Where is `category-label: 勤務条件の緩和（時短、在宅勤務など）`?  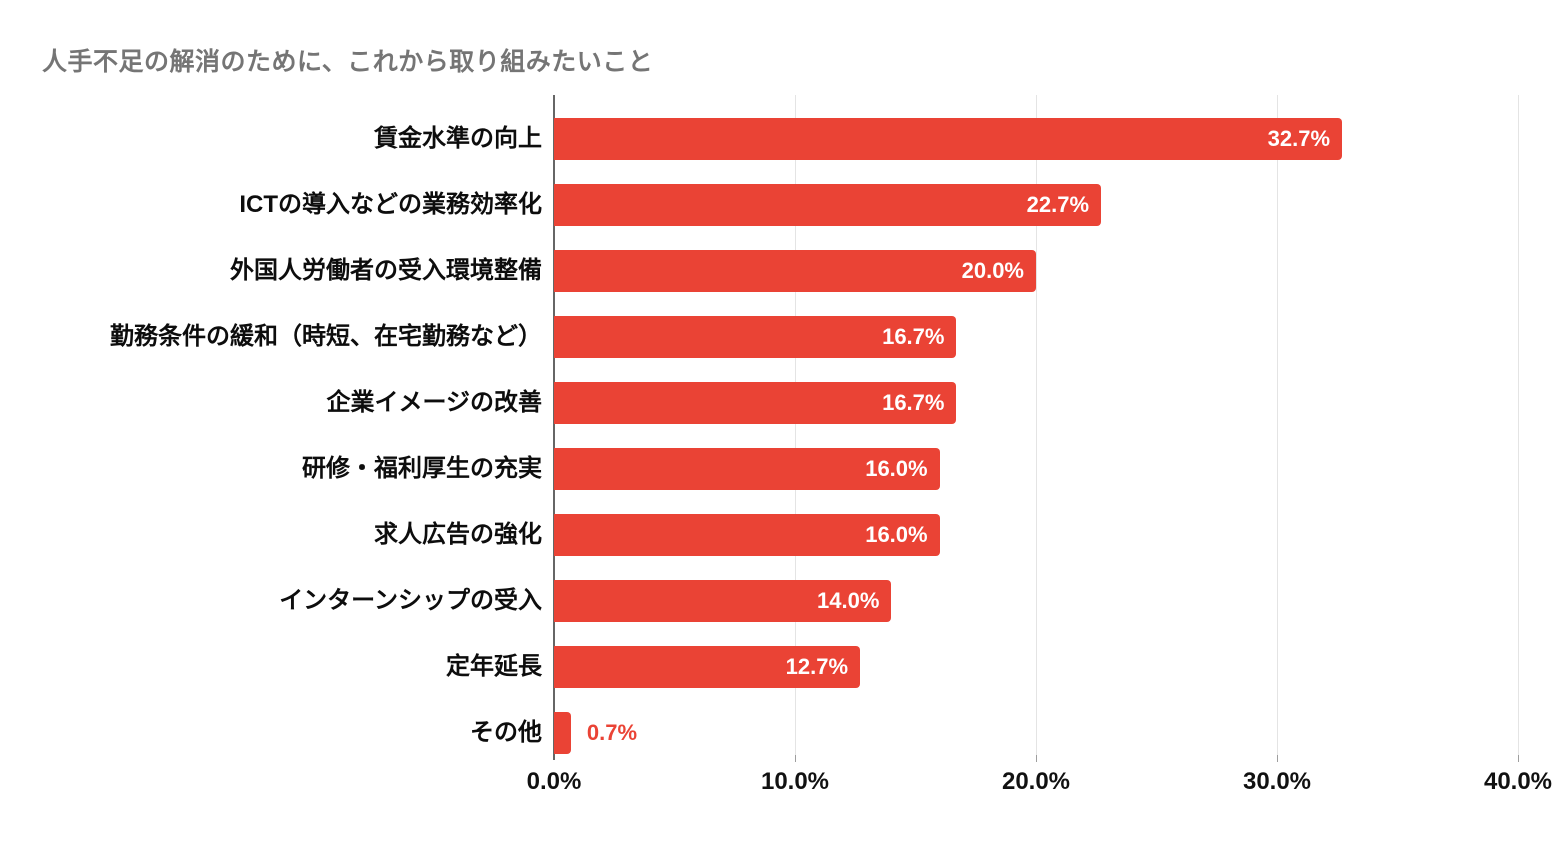 category-label: 勤務条件の緩和（時短、在宅勤務など） is located at coordinates (326, 336).